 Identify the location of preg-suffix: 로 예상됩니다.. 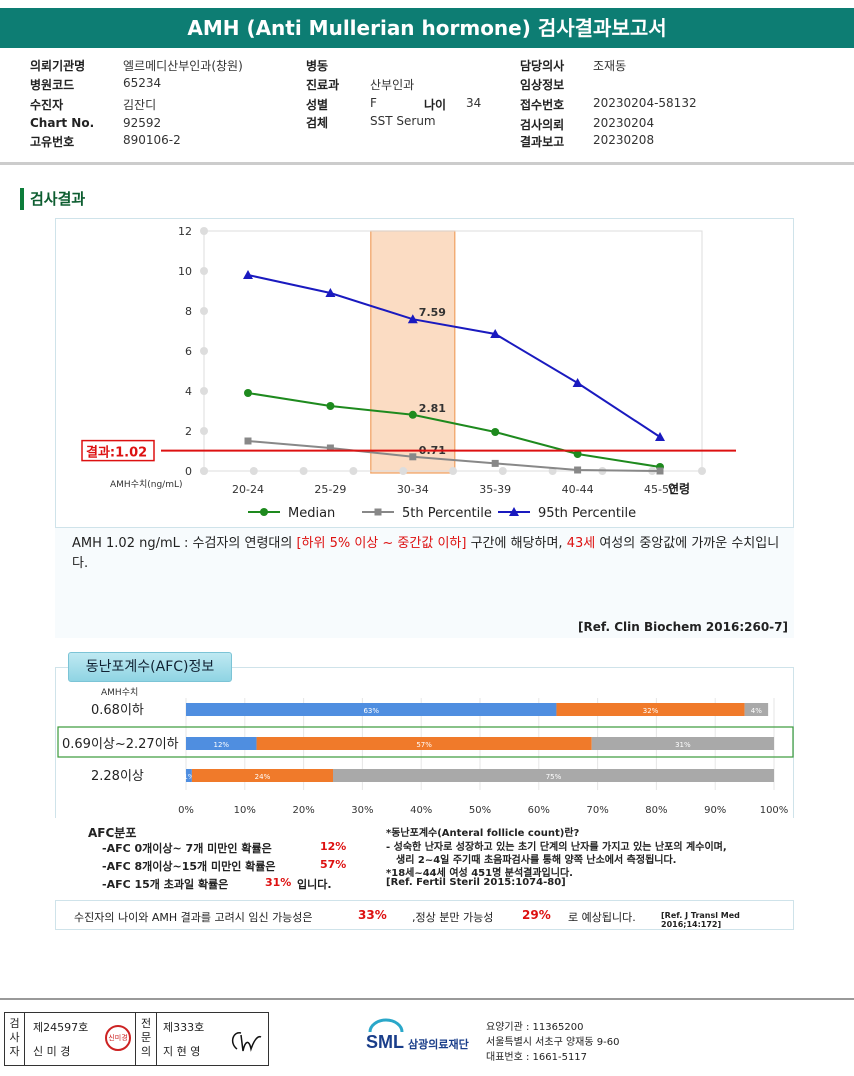
(602, 917).